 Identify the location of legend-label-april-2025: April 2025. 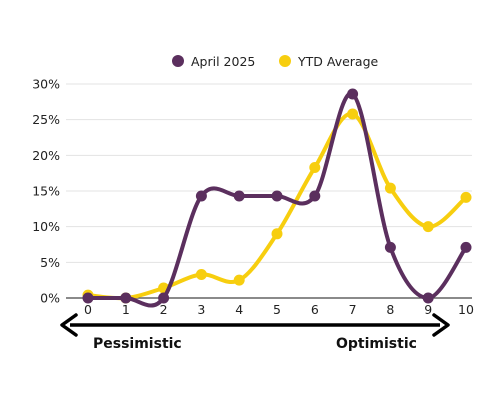
(223, 61).